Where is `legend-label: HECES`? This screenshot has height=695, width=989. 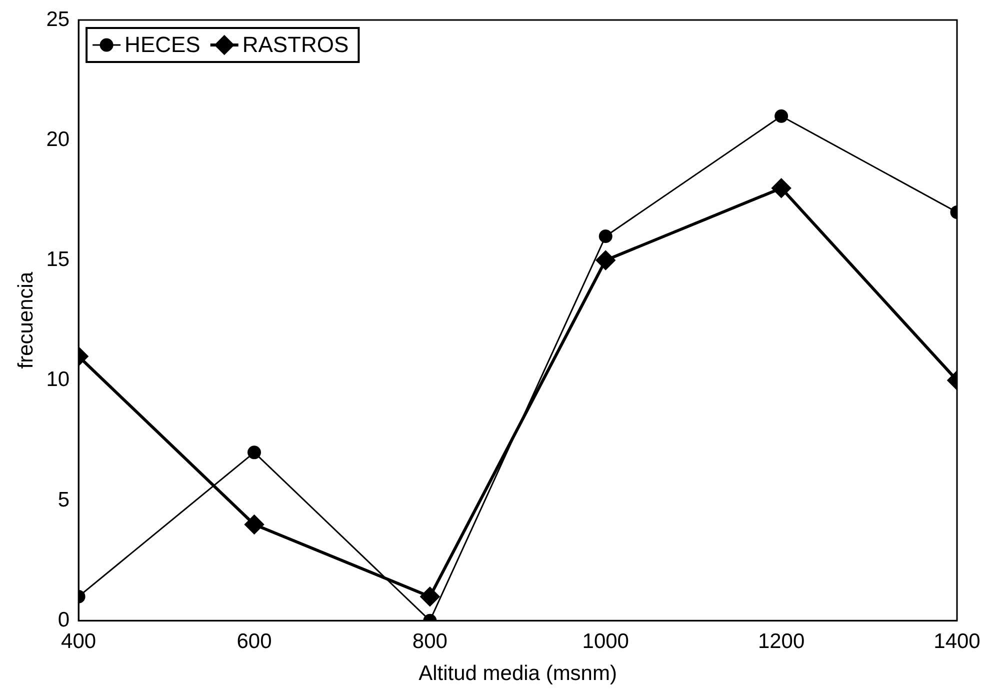 legend-label: HECES is located at coordinates (162, 45).